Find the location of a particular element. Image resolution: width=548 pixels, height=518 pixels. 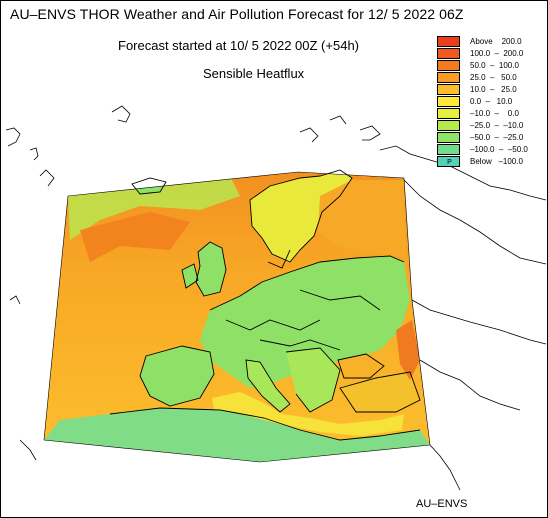

mediterranean-sea is located at coordinates (308, 414).